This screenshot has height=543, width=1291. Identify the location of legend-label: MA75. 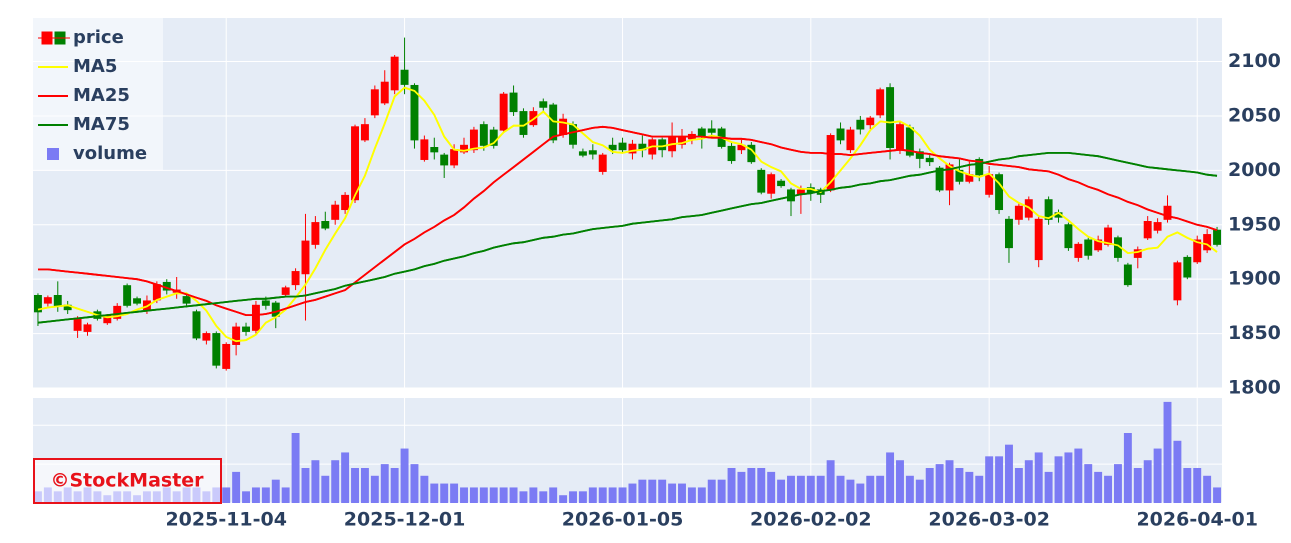
(101, 124).